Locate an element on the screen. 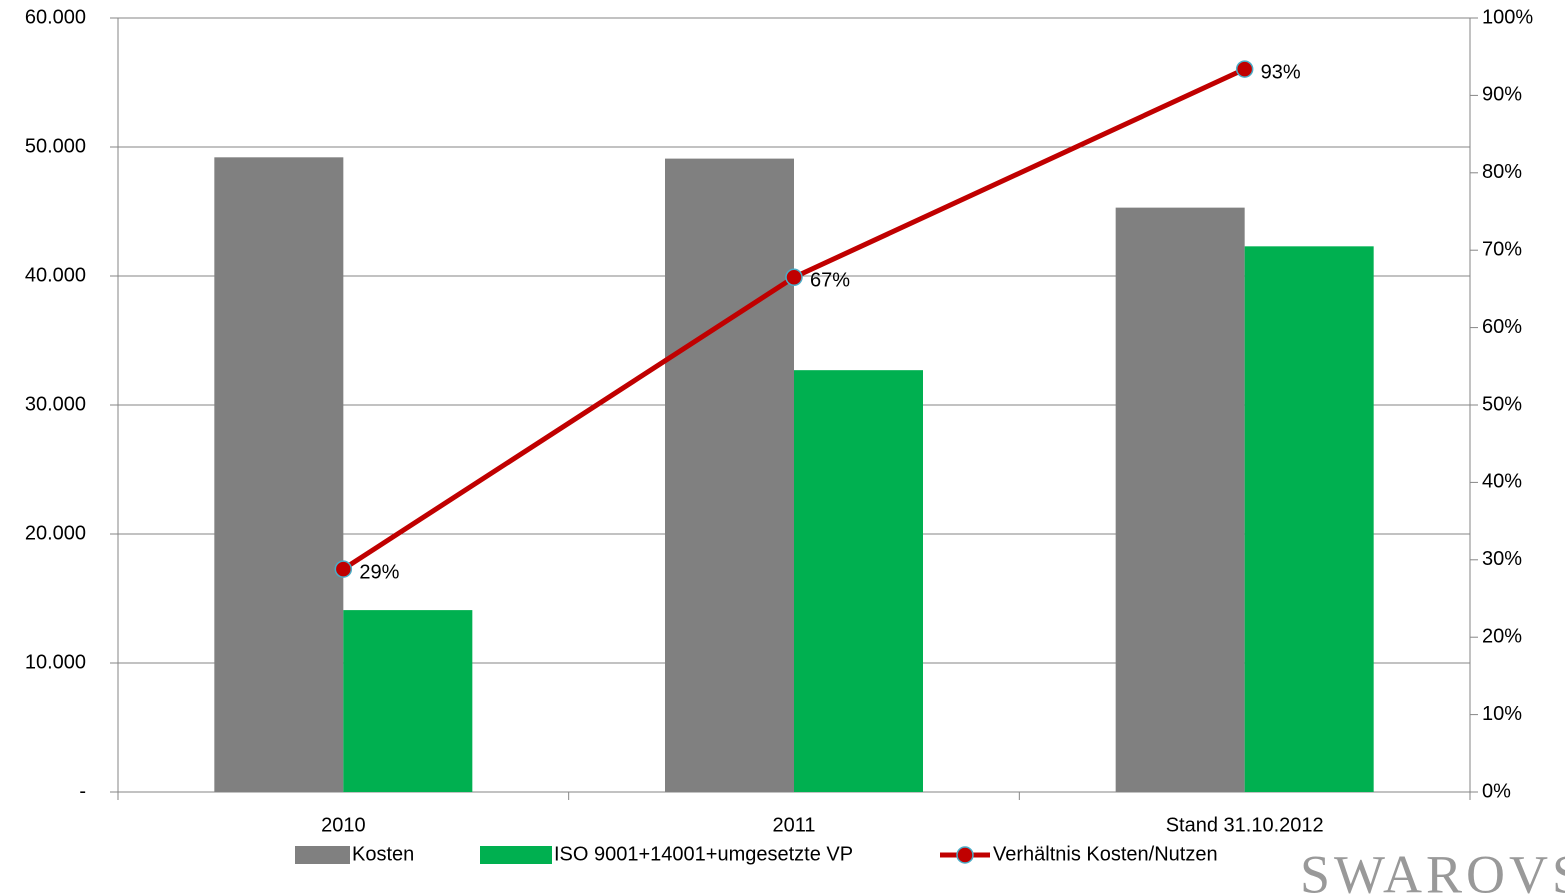 This screenshot has height=896, width=1565. y-tick-label: 50.000 is located at coordinates (55, 146).